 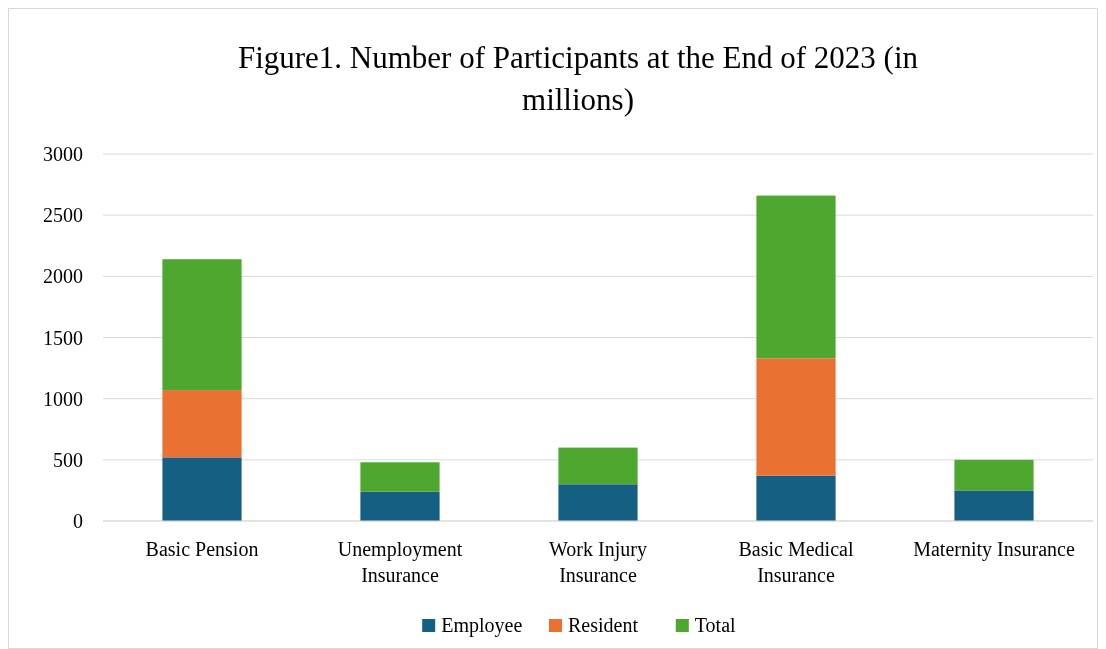 I want to click on x-tick-label: Basic Pension, so click(x=202, y=549).